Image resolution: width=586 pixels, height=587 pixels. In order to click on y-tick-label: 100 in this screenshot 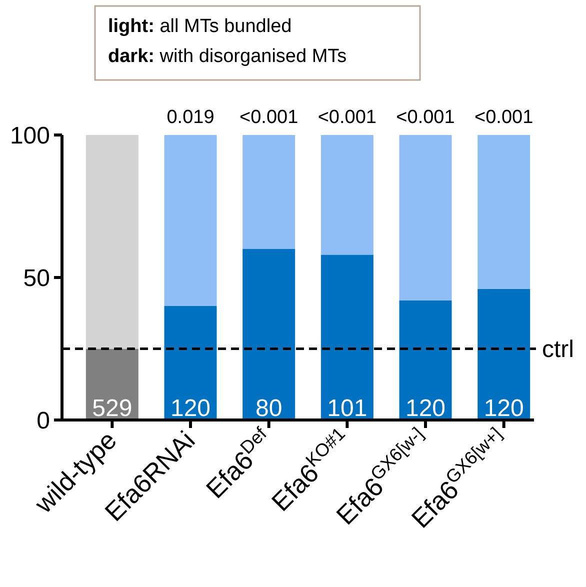, I will do `click(30, 136)`.